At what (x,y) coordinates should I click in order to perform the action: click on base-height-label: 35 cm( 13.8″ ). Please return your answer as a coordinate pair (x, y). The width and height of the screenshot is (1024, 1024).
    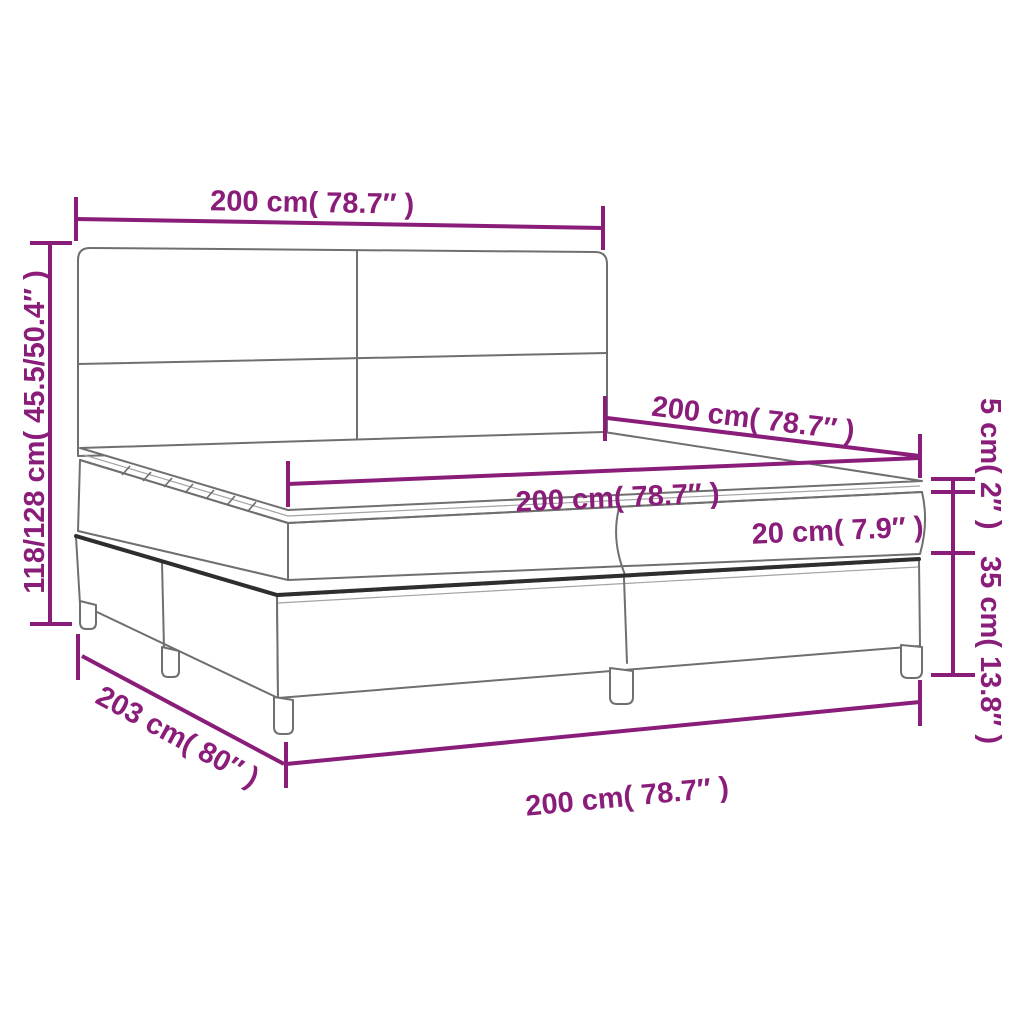
    Looking at the image, I should click on (990, 650).